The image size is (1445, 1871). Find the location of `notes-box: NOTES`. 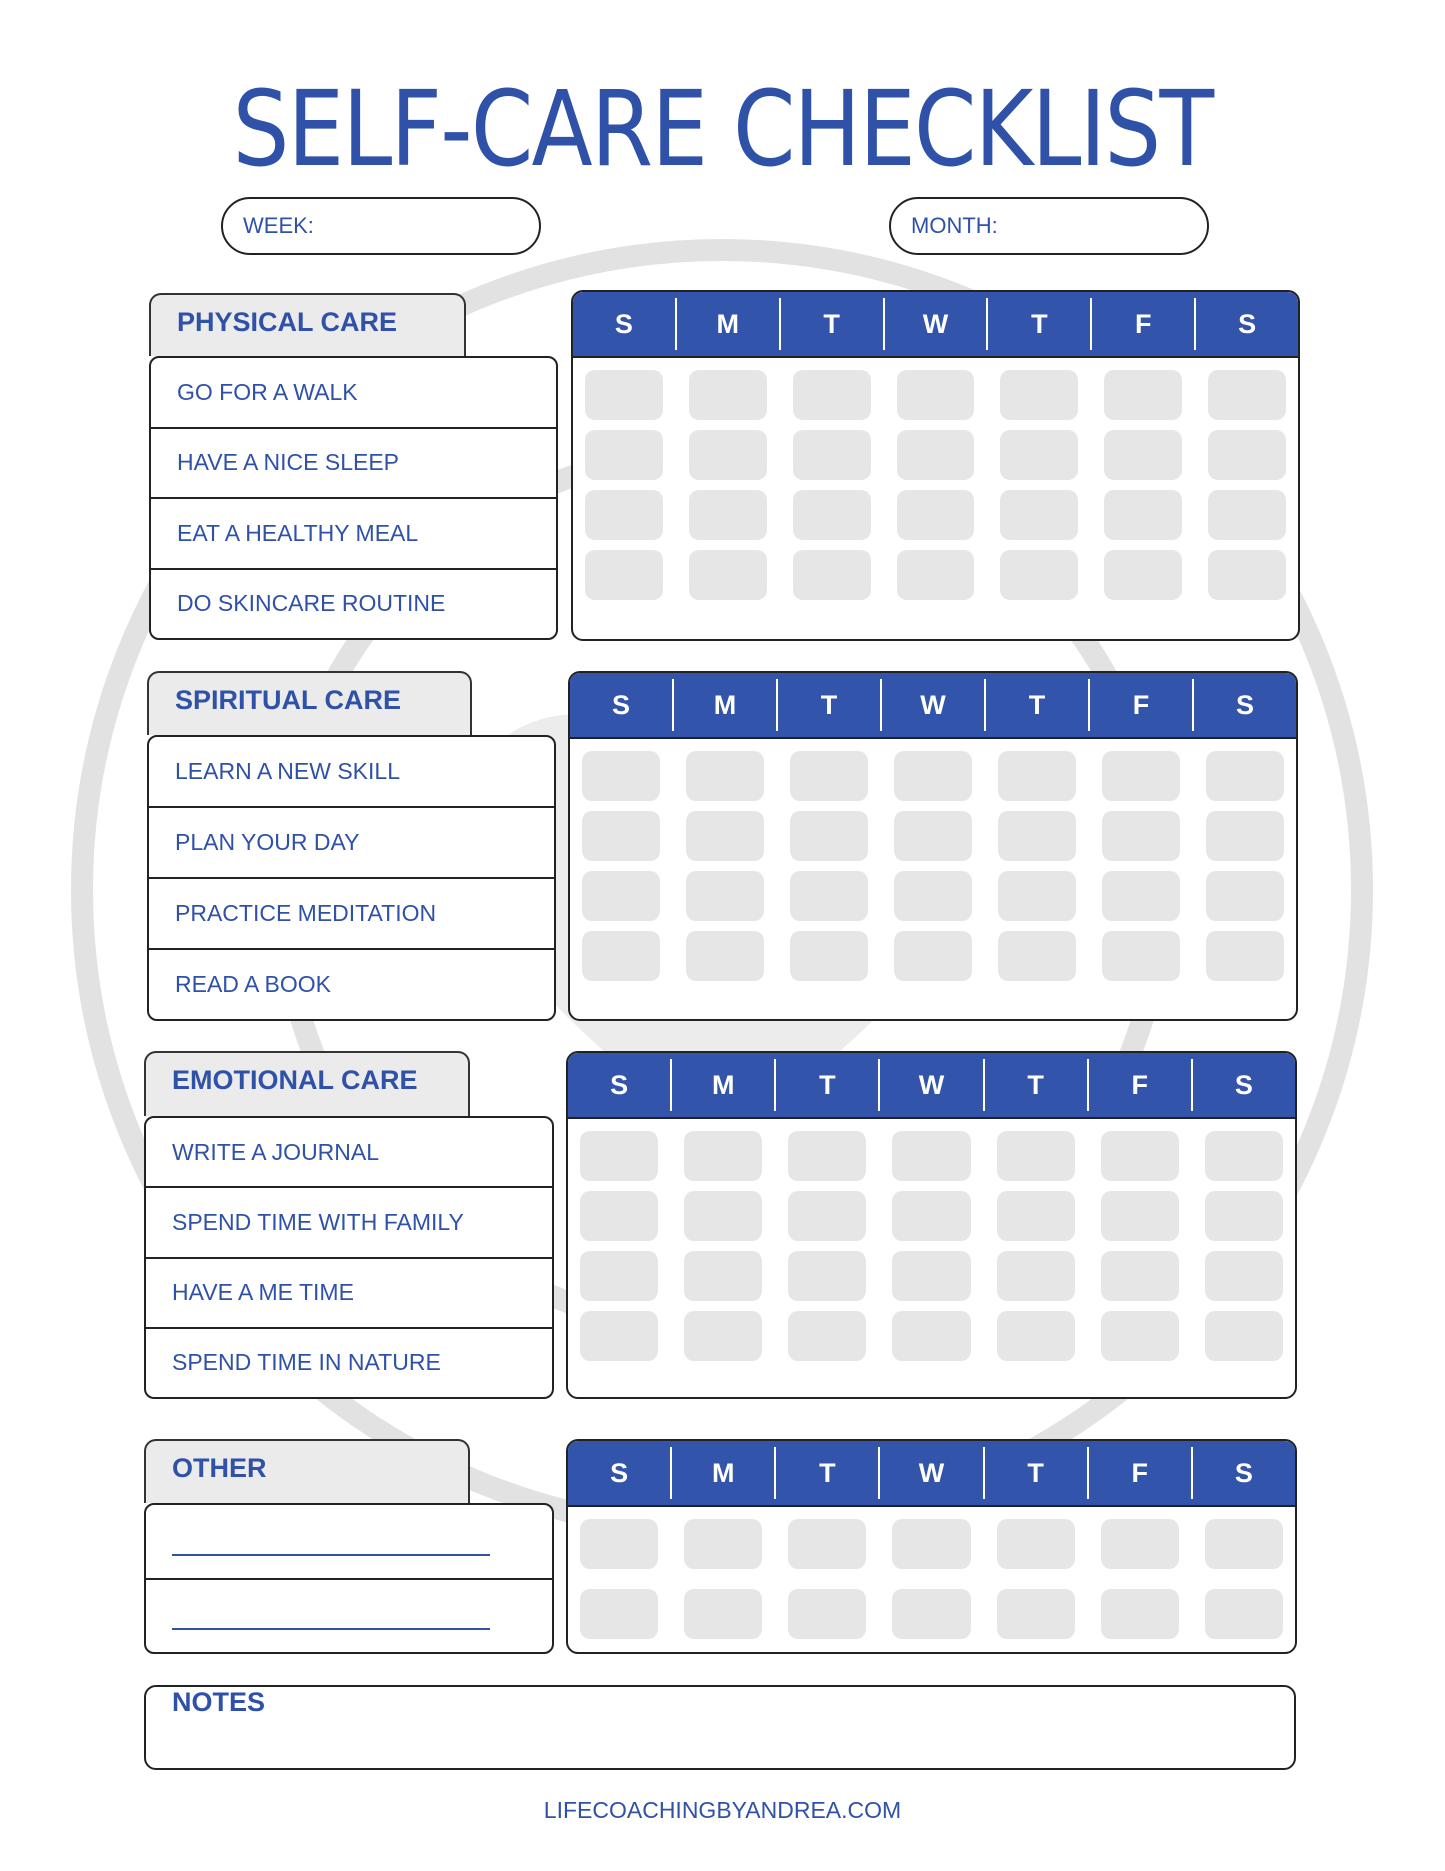

notes-box: NOTES is located at coordinates (720, 1727).